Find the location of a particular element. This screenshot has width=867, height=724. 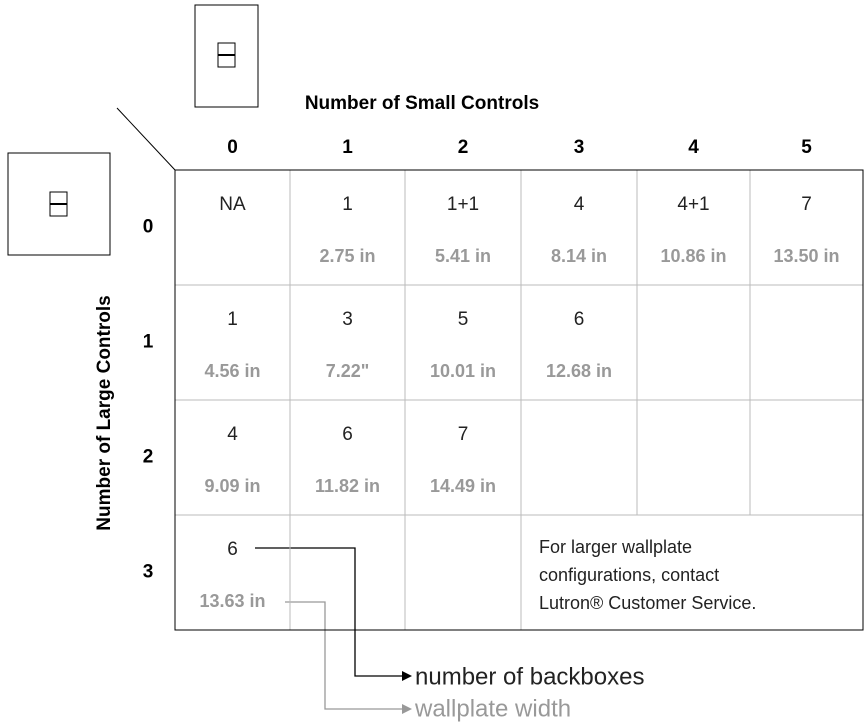

backbox-count: 4+1 is located at coordinates (693, 204).